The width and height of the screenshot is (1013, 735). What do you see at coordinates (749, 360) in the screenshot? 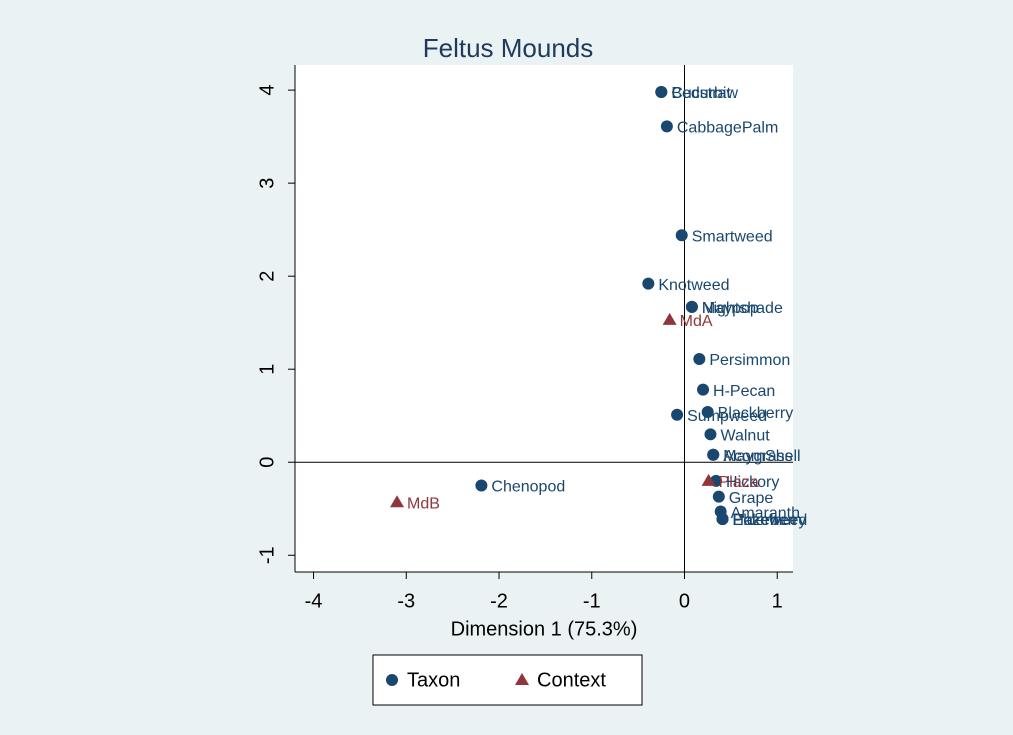
I see `point-label: Persimmon` at bounding box center [749, 360].